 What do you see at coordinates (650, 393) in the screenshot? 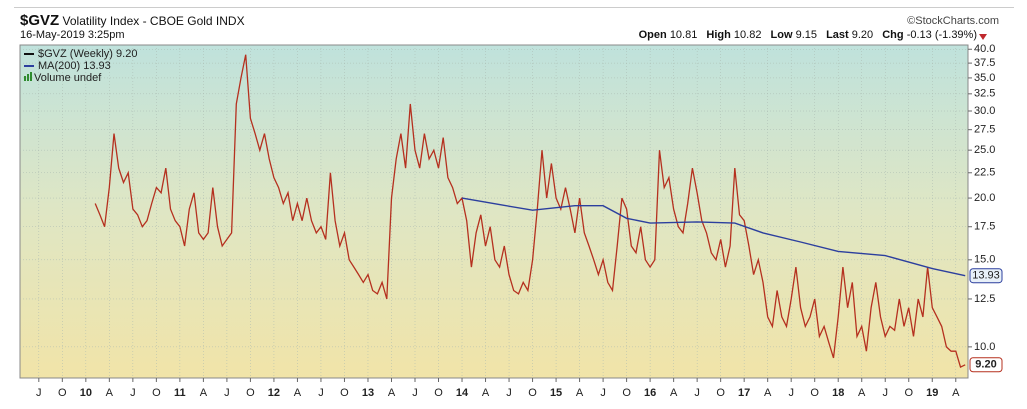
I see `x-tick-label: 16` at bounding box center [650, 393].